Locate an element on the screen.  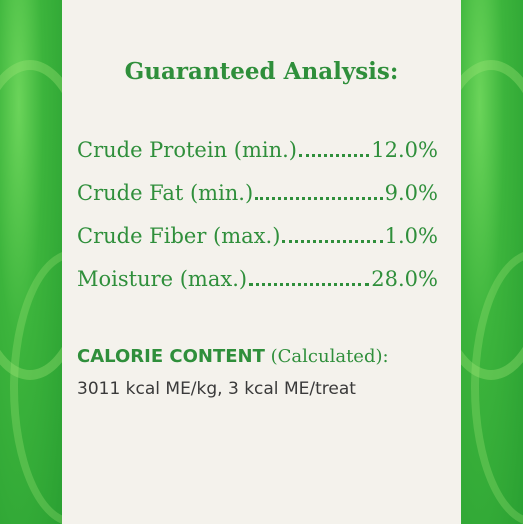
analysis-row: Crude Fat (min.) 9.0% is located at coordinates (257, 193).